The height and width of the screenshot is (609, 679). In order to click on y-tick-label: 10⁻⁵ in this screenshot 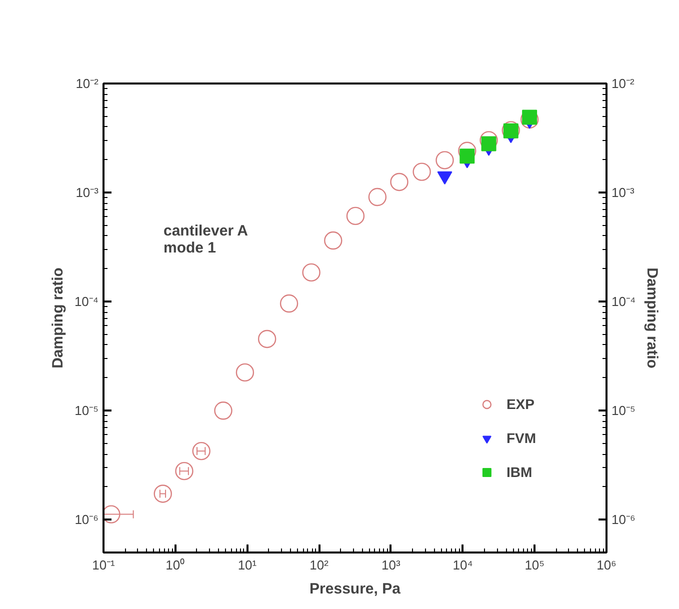, I will do `click(86, 410)`.